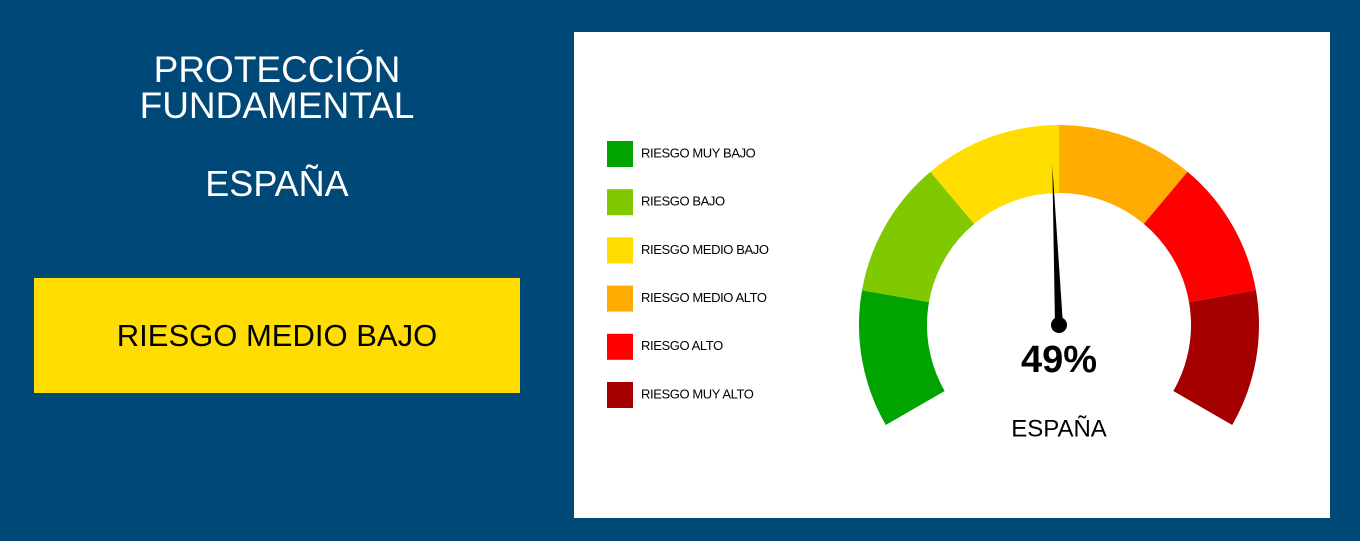 The height and width of the screenshot is (541, 1360). Describe the element at coordinates (1059, 360) in the screenshot. I see `gauge-value: 49%` at that location.